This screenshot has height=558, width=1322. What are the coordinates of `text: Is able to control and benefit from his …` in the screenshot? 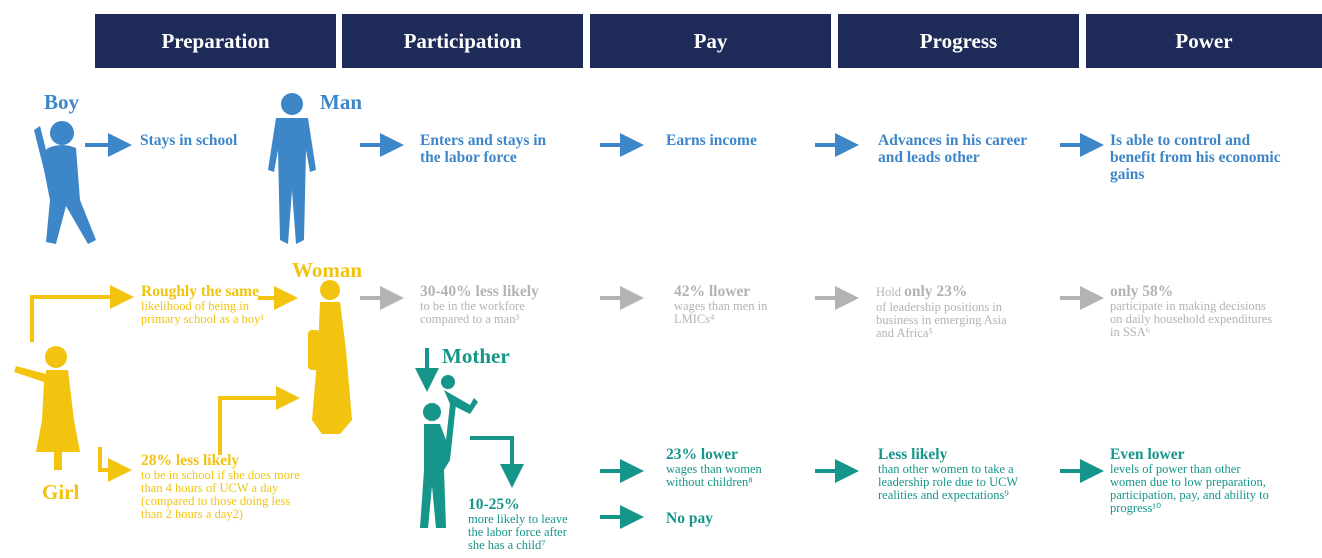 It's located at (1195, 158).